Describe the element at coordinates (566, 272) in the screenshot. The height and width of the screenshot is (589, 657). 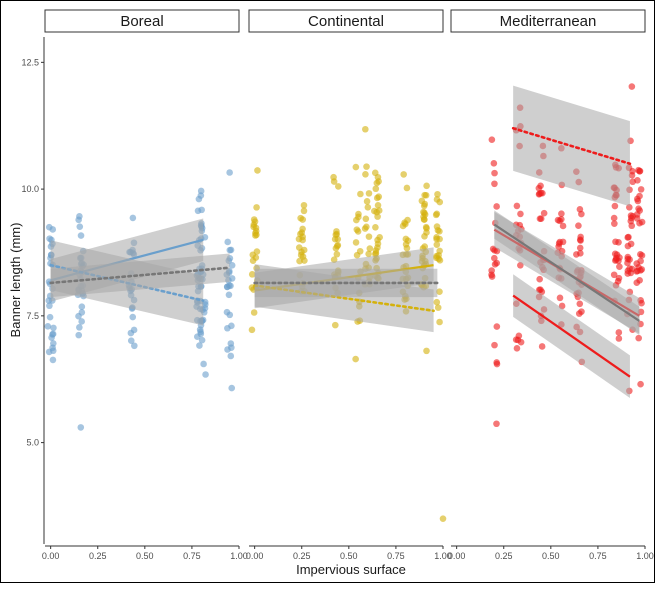
I see `fit-line` at that location.